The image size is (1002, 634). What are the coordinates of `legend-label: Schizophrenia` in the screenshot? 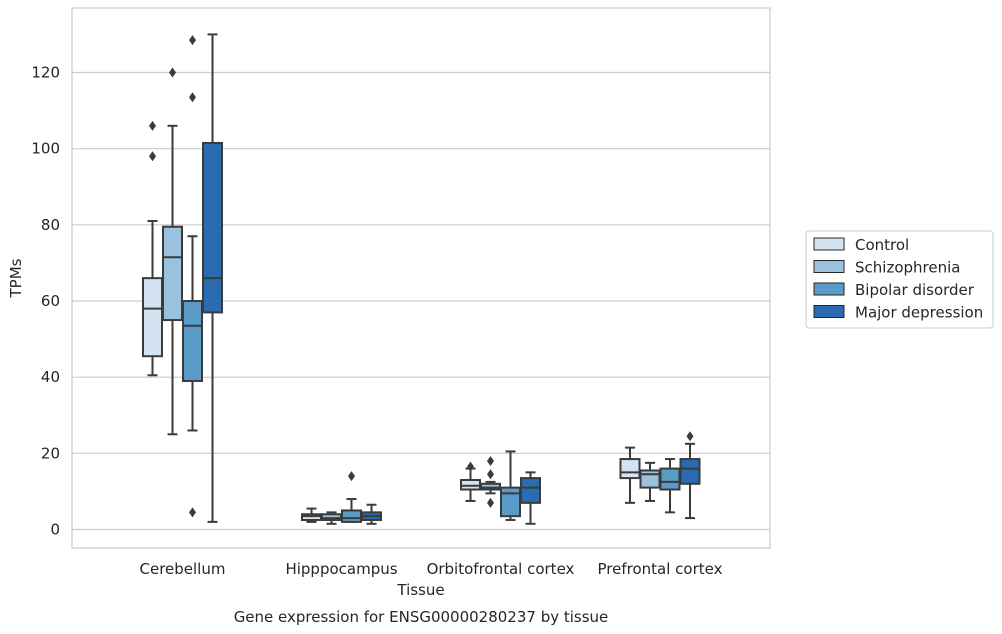 It's located at (907, 268).